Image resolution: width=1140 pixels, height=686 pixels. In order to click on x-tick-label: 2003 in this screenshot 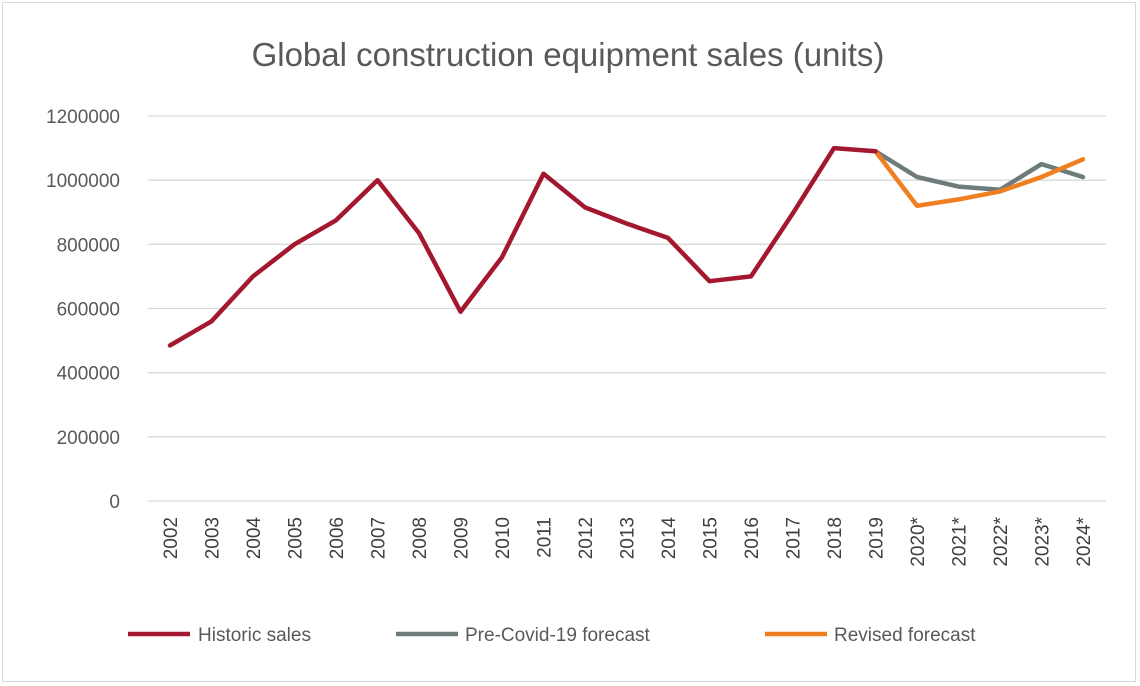, I will do `click(213, 538)`.